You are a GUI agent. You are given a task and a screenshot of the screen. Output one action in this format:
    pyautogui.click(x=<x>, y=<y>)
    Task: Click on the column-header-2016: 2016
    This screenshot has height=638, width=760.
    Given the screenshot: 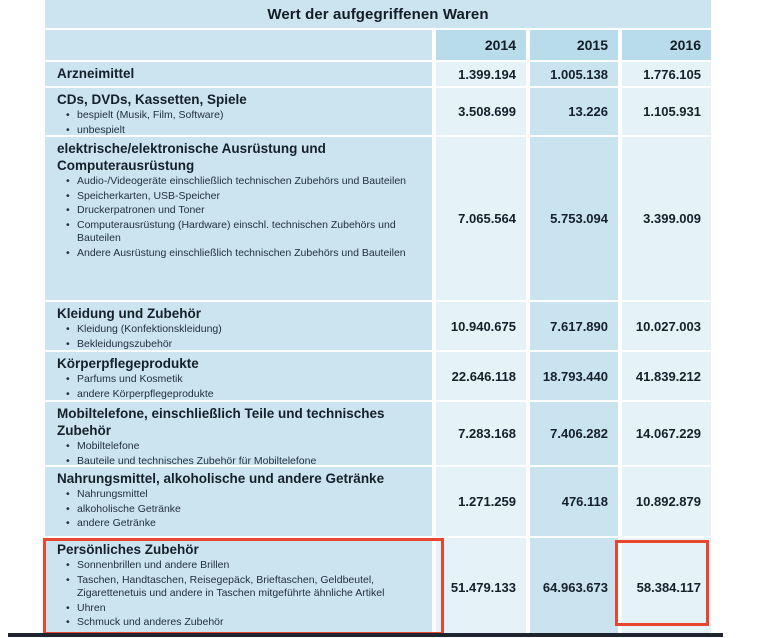 What is the action you would take?
    pyautogui.click(x=666, y=45)
    